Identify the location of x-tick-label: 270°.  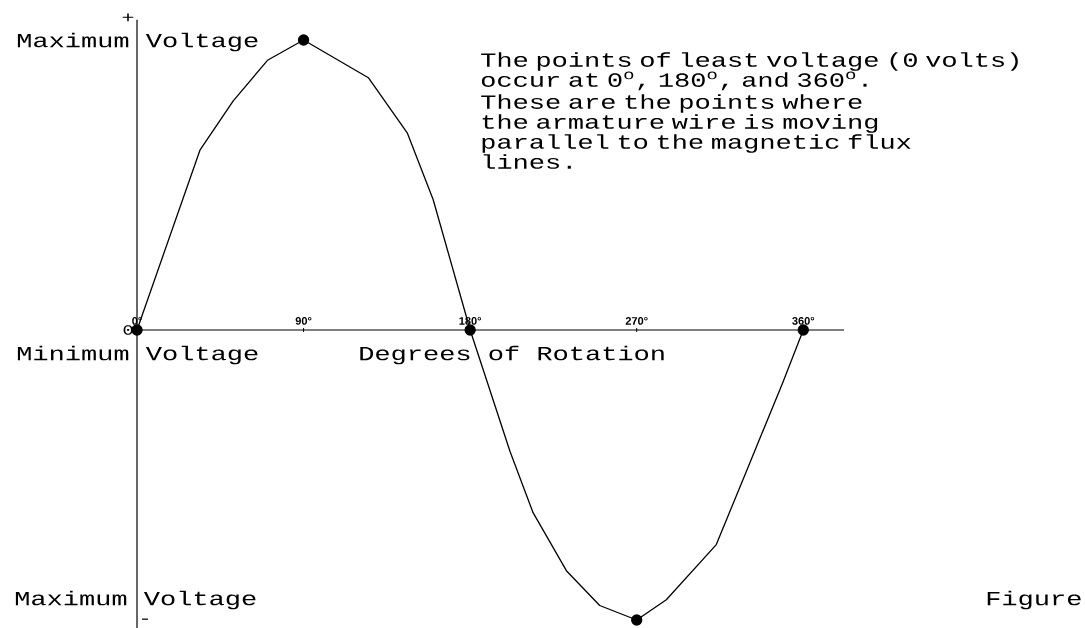
(636, 321).